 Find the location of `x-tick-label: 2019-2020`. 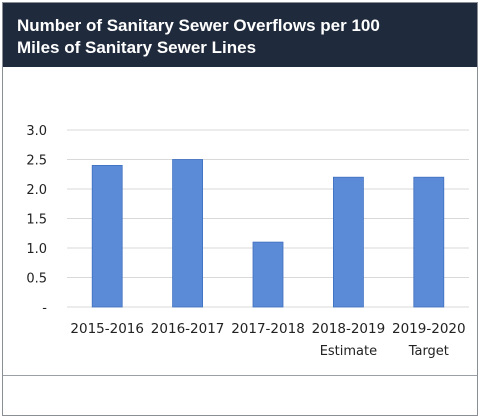

x-tick-label: 2019-2020 is located at coordinates (429, 329).